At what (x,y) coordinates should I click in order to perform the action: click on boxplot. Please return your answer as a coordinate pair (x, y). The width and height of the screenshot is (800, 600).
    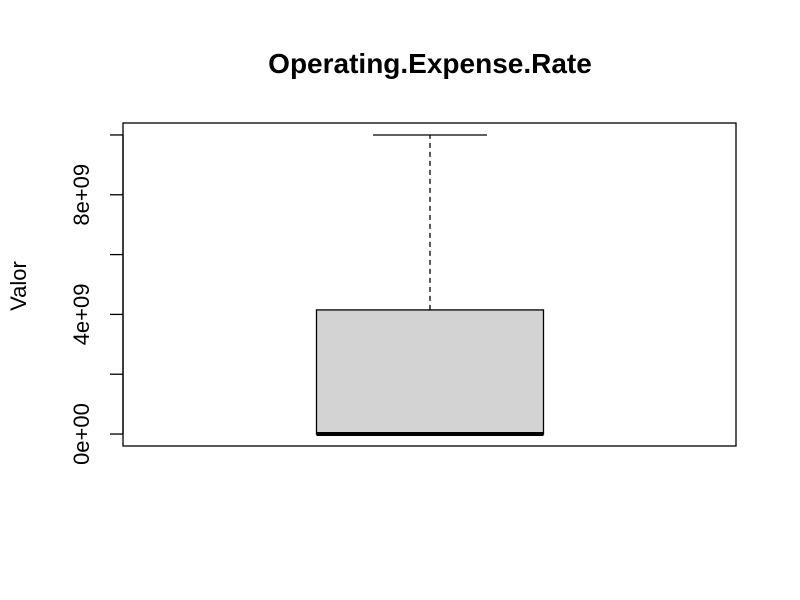
    Looking at the image, I should click on (430, 285).